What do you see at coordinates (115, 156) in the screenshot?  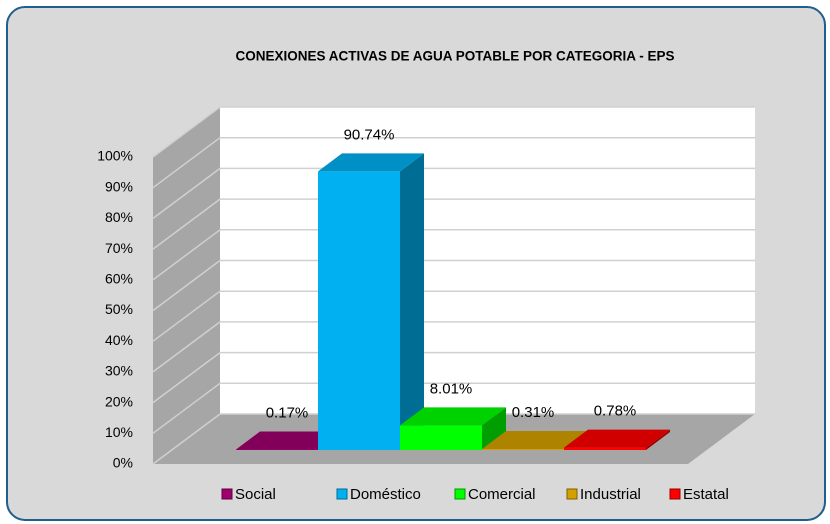 I see `y-tick-label: 100%` at bounding box center [115, 156].